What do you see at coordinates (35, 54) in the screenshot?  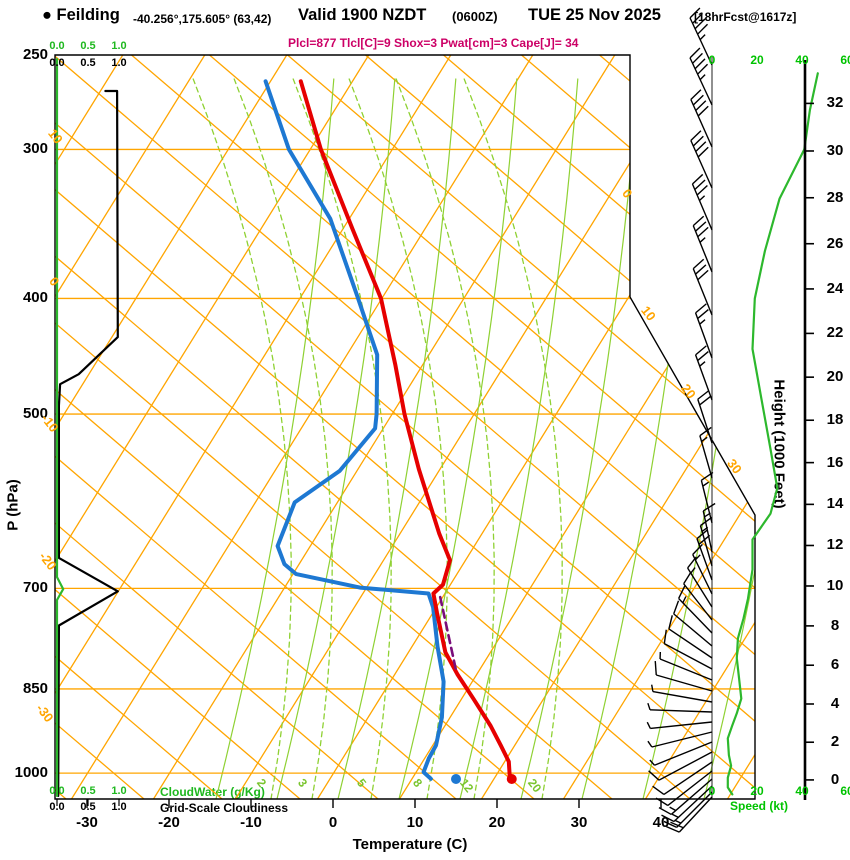 I see `pressure-tick-label: 250` at bounding box center [35, 54].